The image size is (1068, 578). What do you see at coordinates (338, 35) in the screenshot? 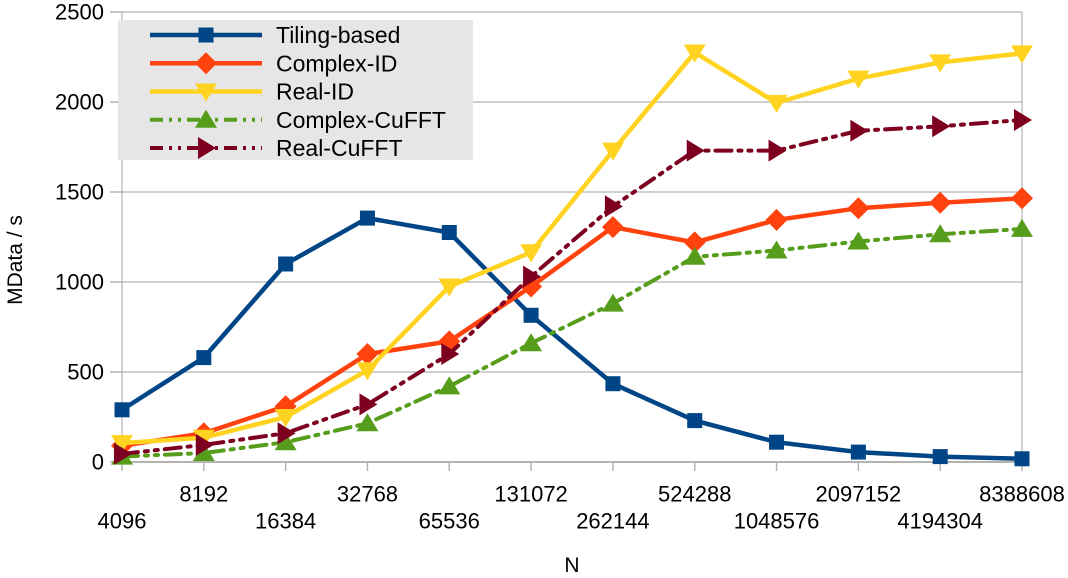
I see `legend-label: Tiling-based` at bounding box center [338, 35].